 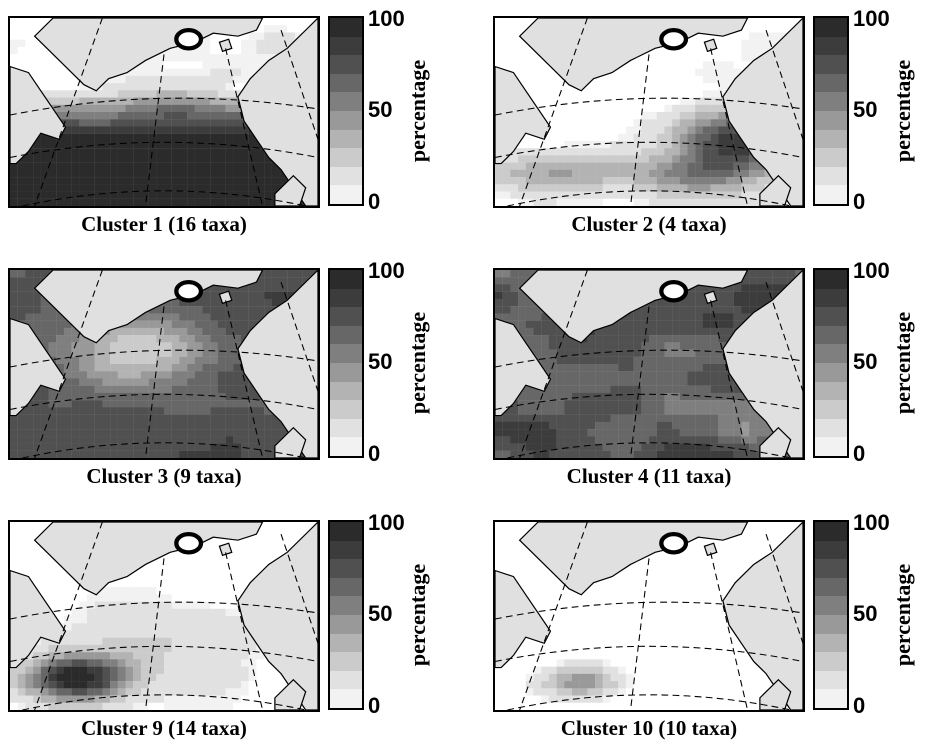 I want to click on panel-caption: Cluster 2 (4 taxa), so click(x=649, y=224).